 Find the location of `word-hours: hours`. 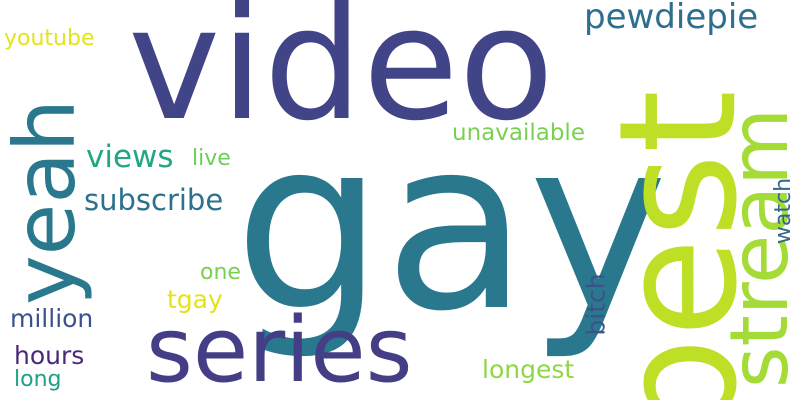

word-hours: hours is located at coordinates (49, 355).